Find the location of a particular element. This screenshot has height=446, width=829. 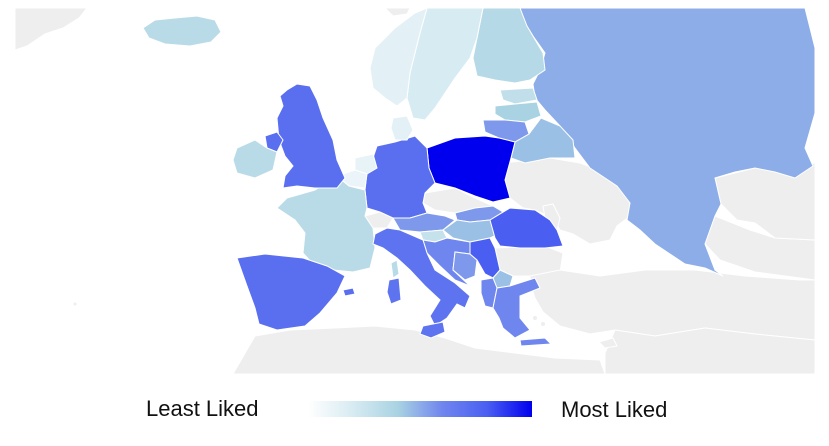

legend-gradient-bar is located at coordinates (420, 409).